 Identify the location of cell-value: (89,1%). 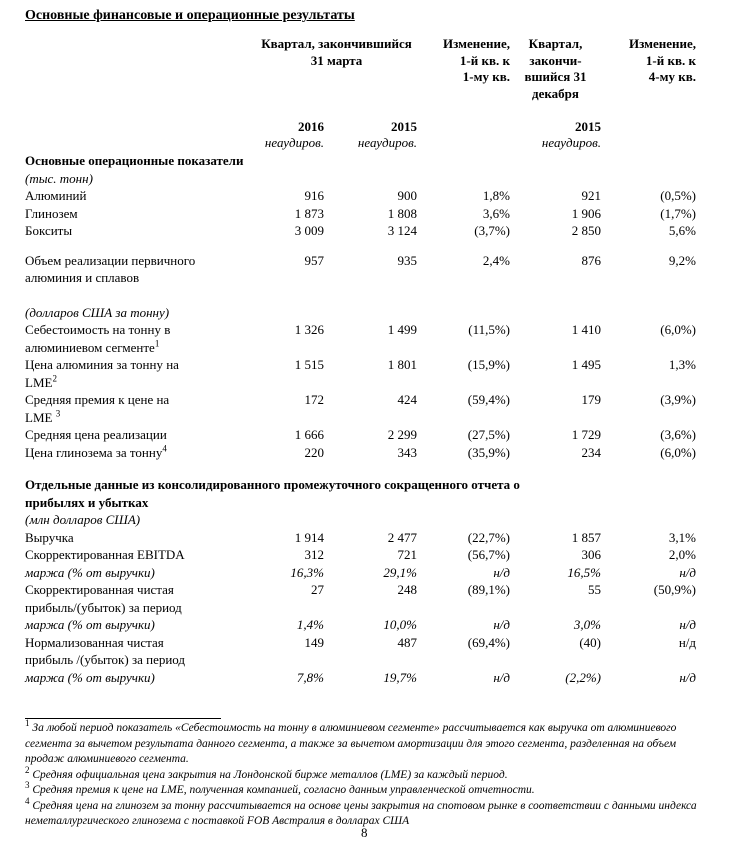
(488, 589).